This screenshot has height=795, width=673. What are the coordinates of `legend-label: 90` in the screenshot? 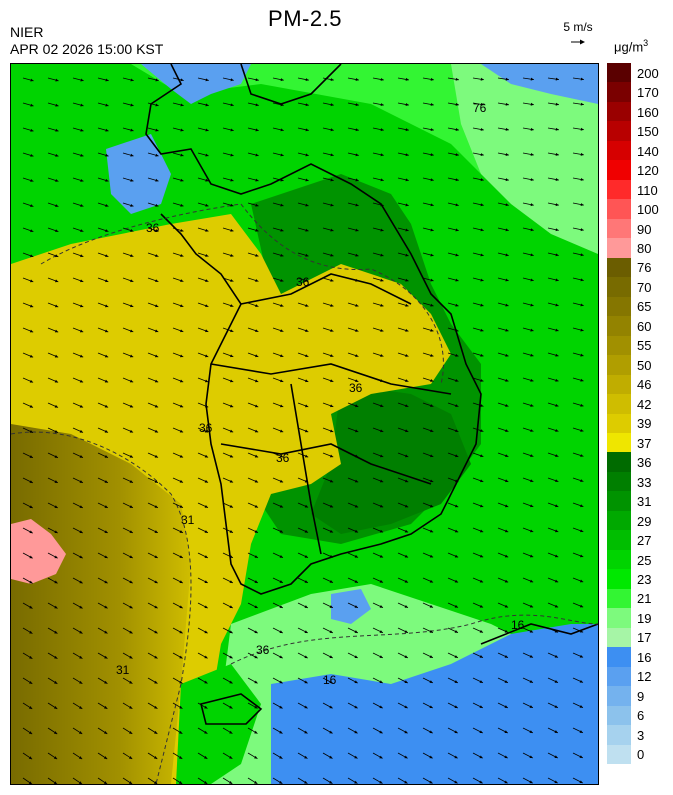 It's located at (644, 229).